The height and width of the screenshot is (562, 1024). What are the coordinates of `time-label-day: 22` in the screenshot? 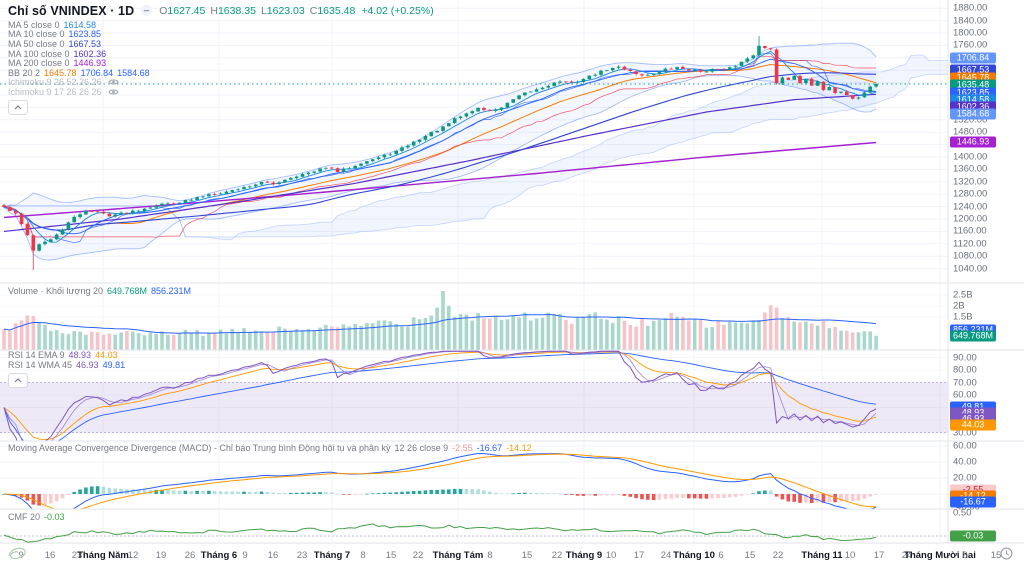 It's located at (418, 555).